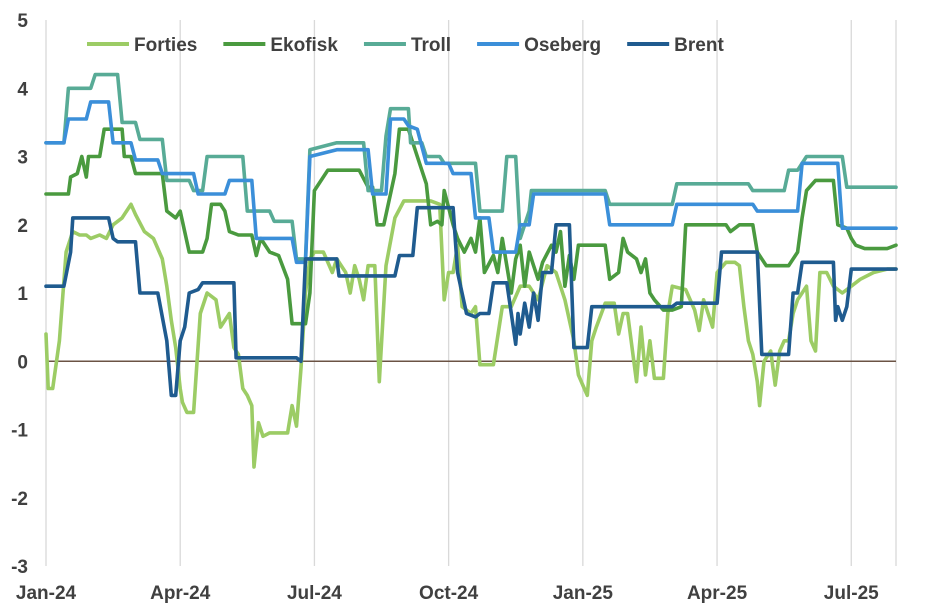  I want to click on x-tick-label: Jan-24, so click(46, 593).